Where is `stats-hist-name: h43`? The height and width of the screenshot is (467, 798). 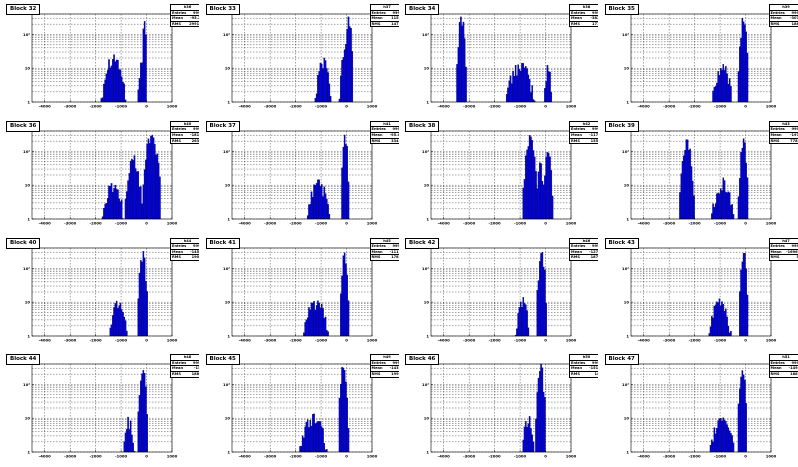
stats-hist-name: h43 is located at coordinates (783, 125).